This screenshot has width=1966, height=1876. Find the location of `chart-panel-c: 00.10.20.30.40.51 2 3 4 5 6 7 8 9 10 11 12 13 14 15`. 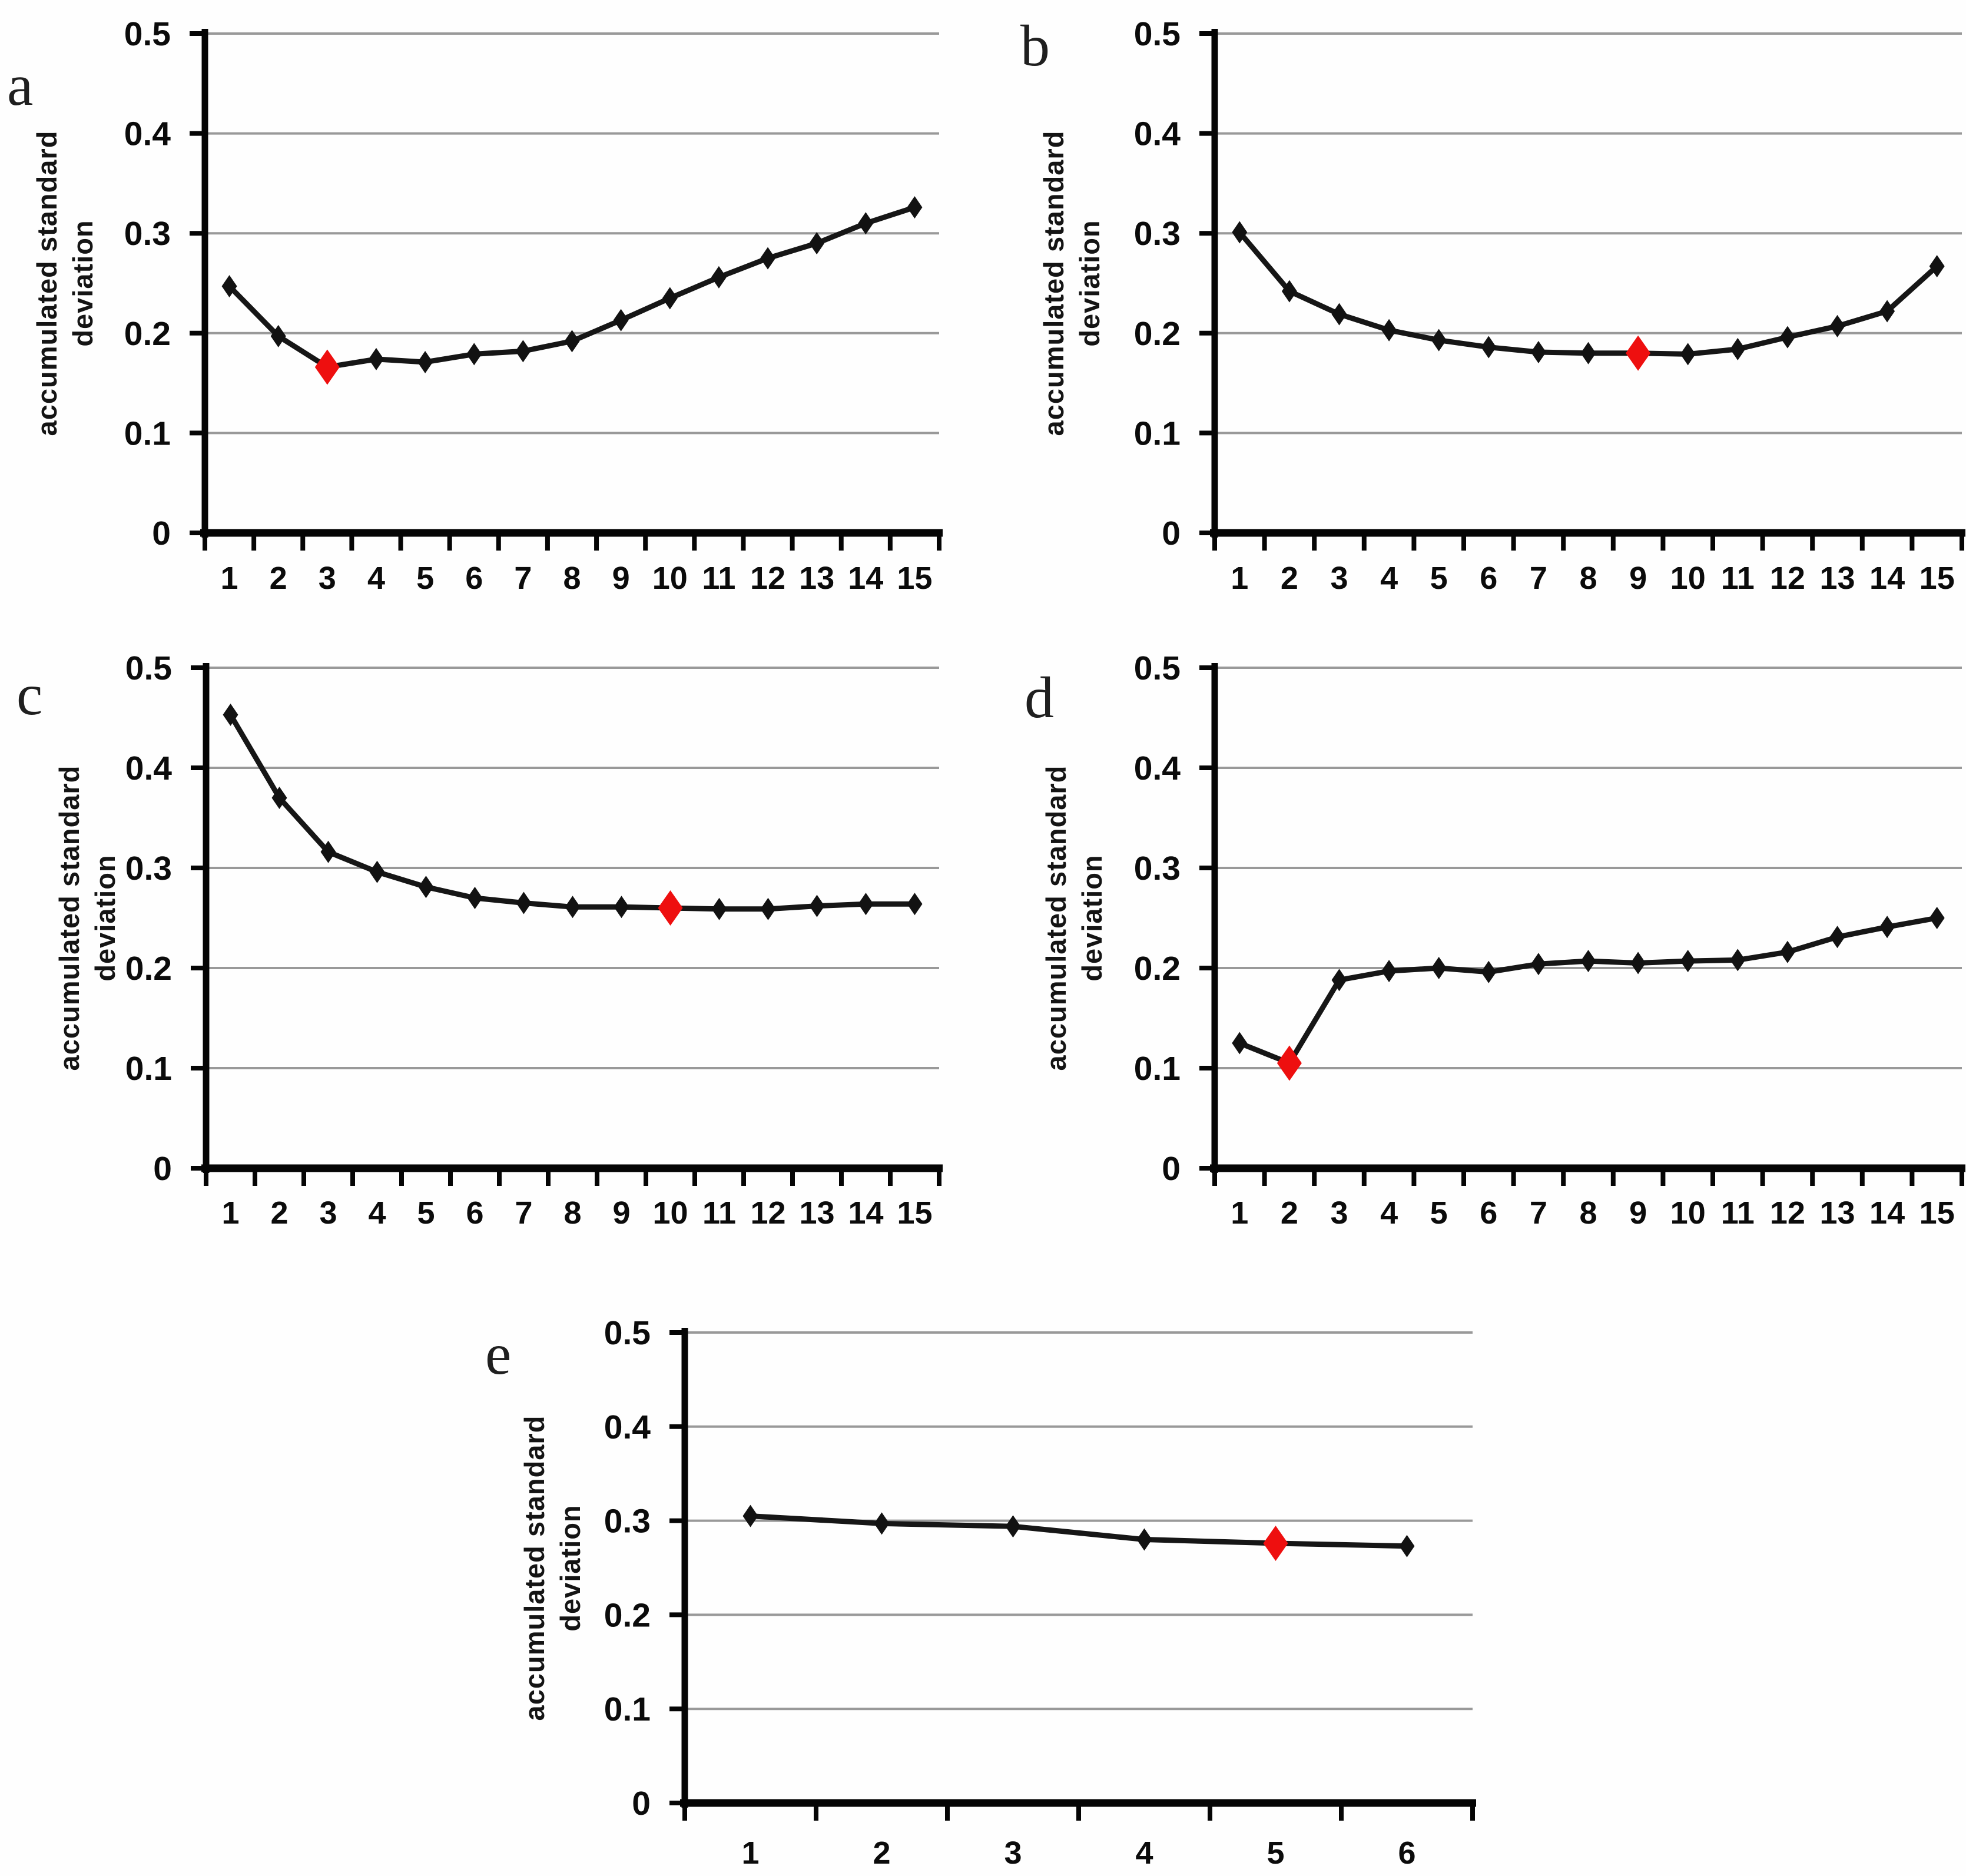

chart-panel-c: 00.10.20.30.40.51 2 3 4 5 6 7 8 9 10 11 12 13 14 15 is located at coordinates (534, 940).